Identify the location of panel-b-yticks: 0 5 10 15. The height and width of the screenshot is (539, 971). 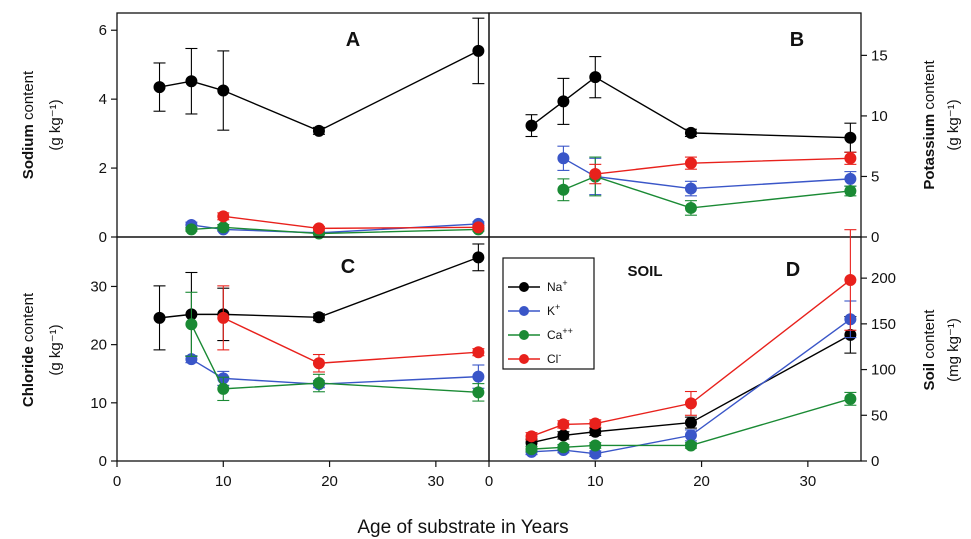
(874, 146).